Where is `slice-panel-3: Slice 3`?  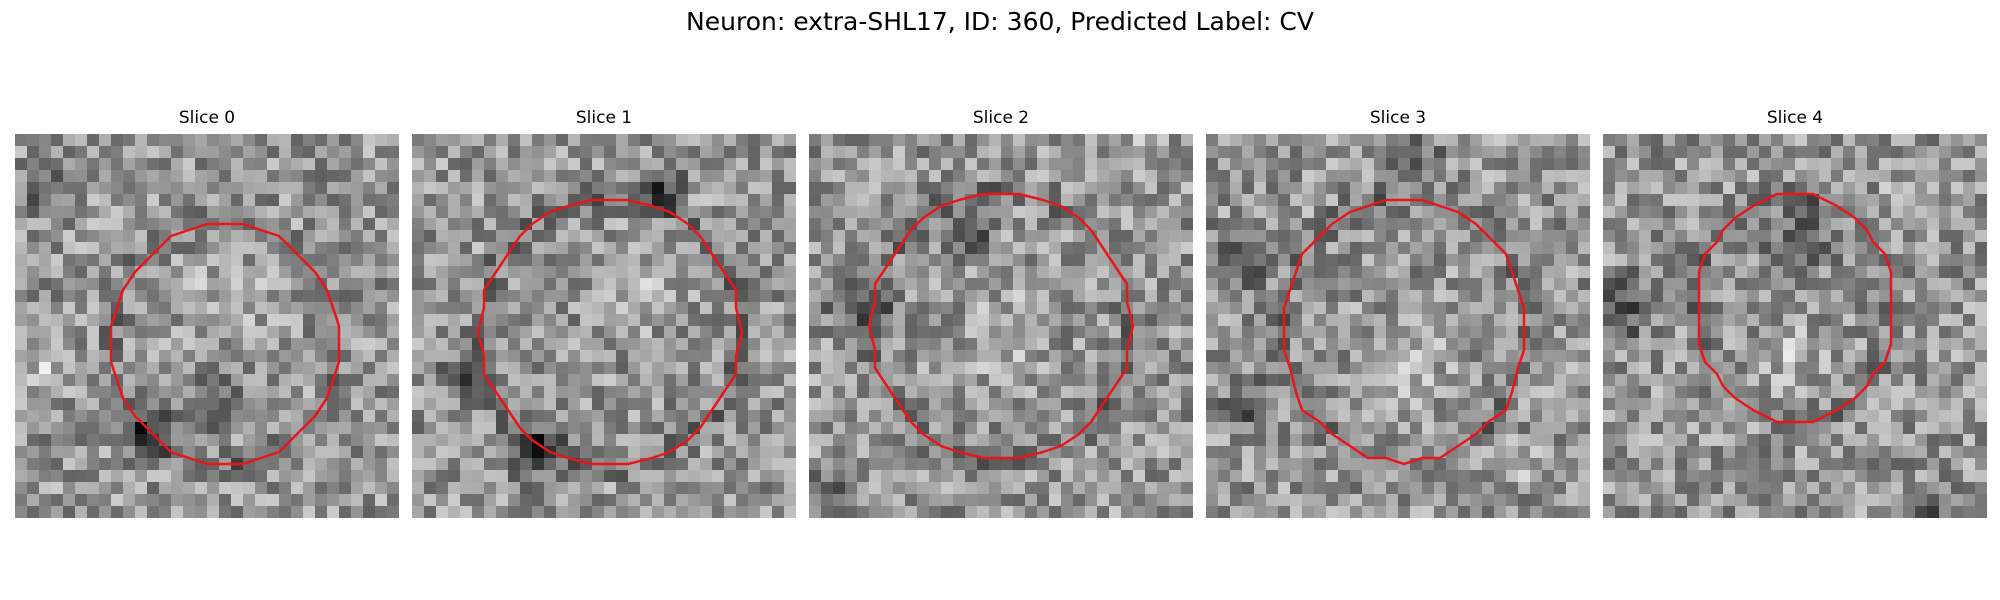
slice-panel-3: Slice 3 is located at coordinates (1398, 313).